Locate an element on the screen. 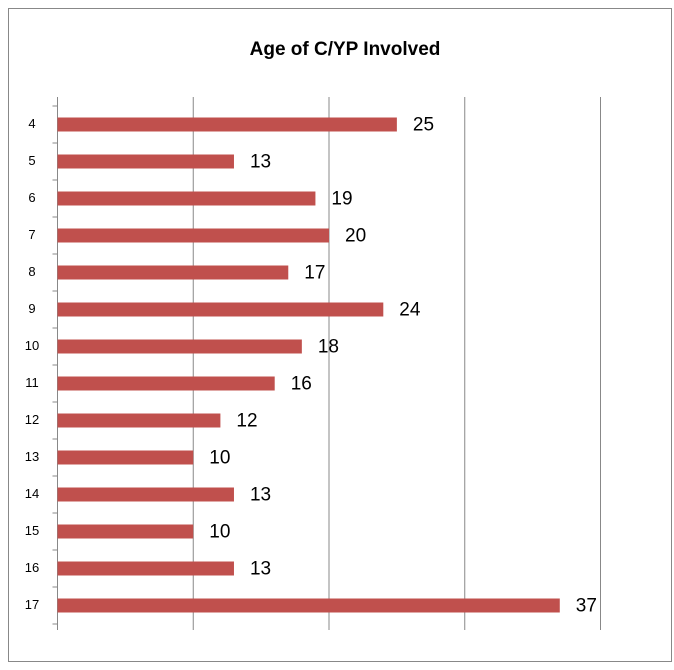  data-label: 19 is located at coordinates (341, 199).